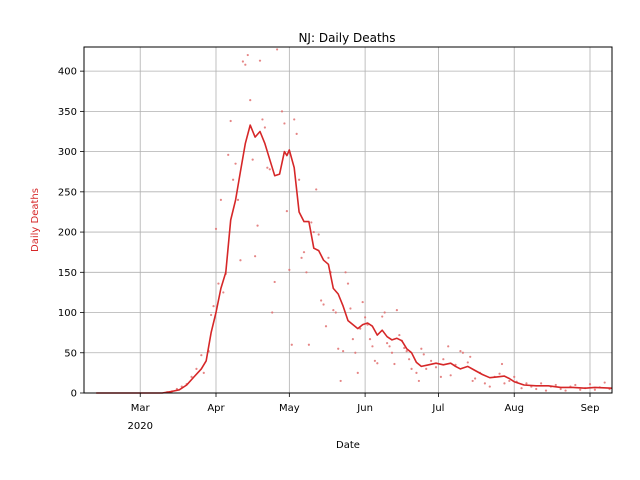 This screenshot has height=480, width=640. I want to click on y-tick-label: 400, so click(67, 72).